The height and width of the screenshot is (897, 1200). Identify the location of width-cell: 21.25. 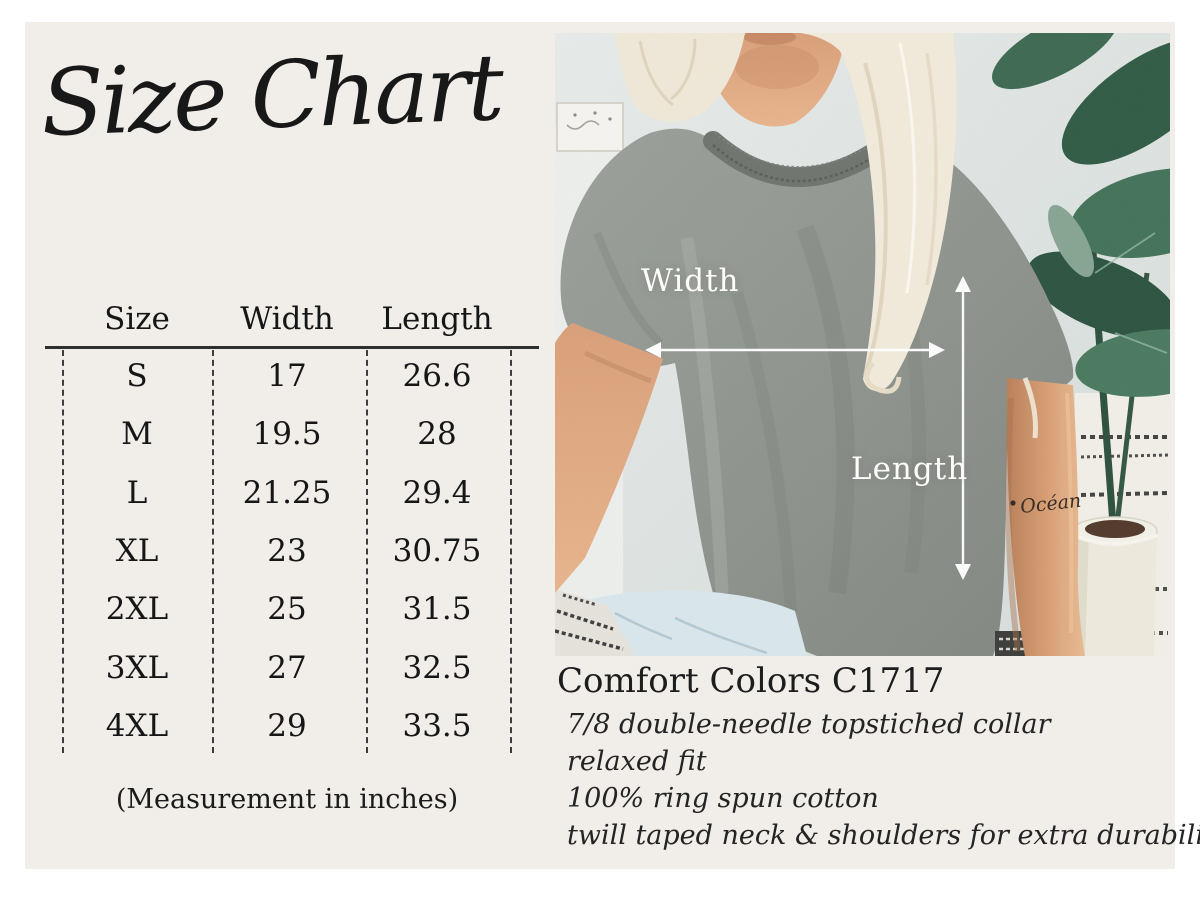
(287, 492).